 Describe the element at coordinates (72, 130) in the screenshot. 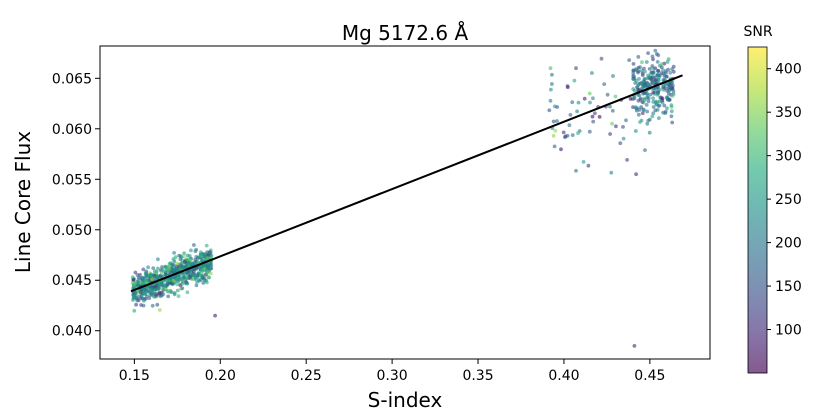

I see `y-tick-label: 0.060` at that location.